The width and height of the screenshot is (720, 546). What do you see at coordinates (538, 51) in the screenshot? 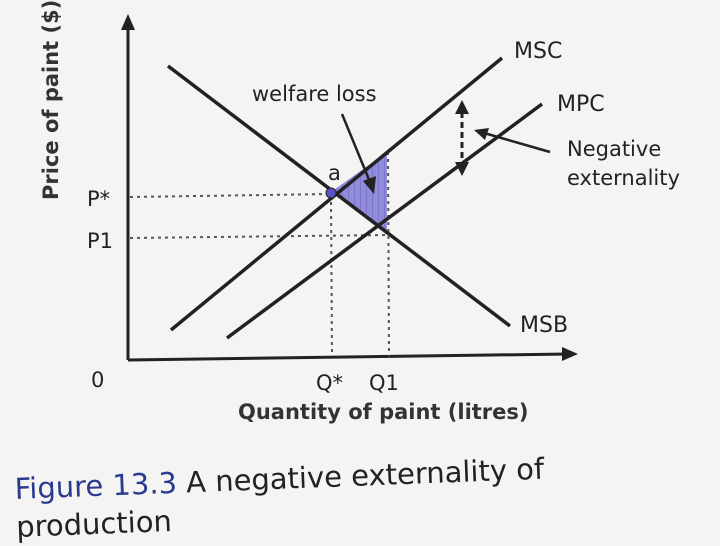
I see `msc-label: MSC` at bounding box center [538, 51].